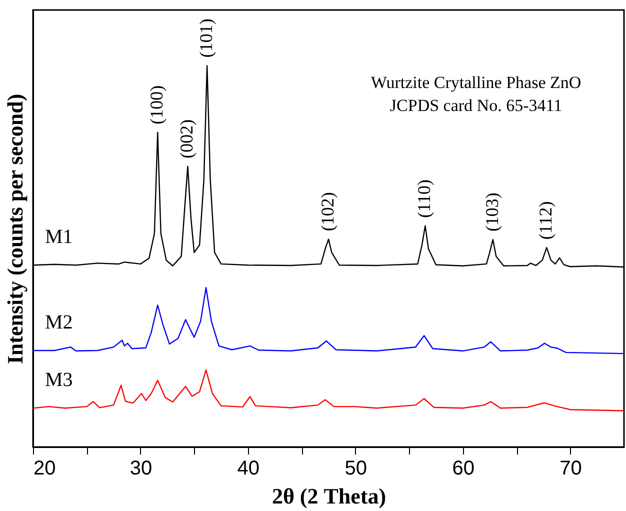  What do you see at coordinates (328, 212) in the screenshot?
I see `annotation: (102)` at bounding box center [328, 212].